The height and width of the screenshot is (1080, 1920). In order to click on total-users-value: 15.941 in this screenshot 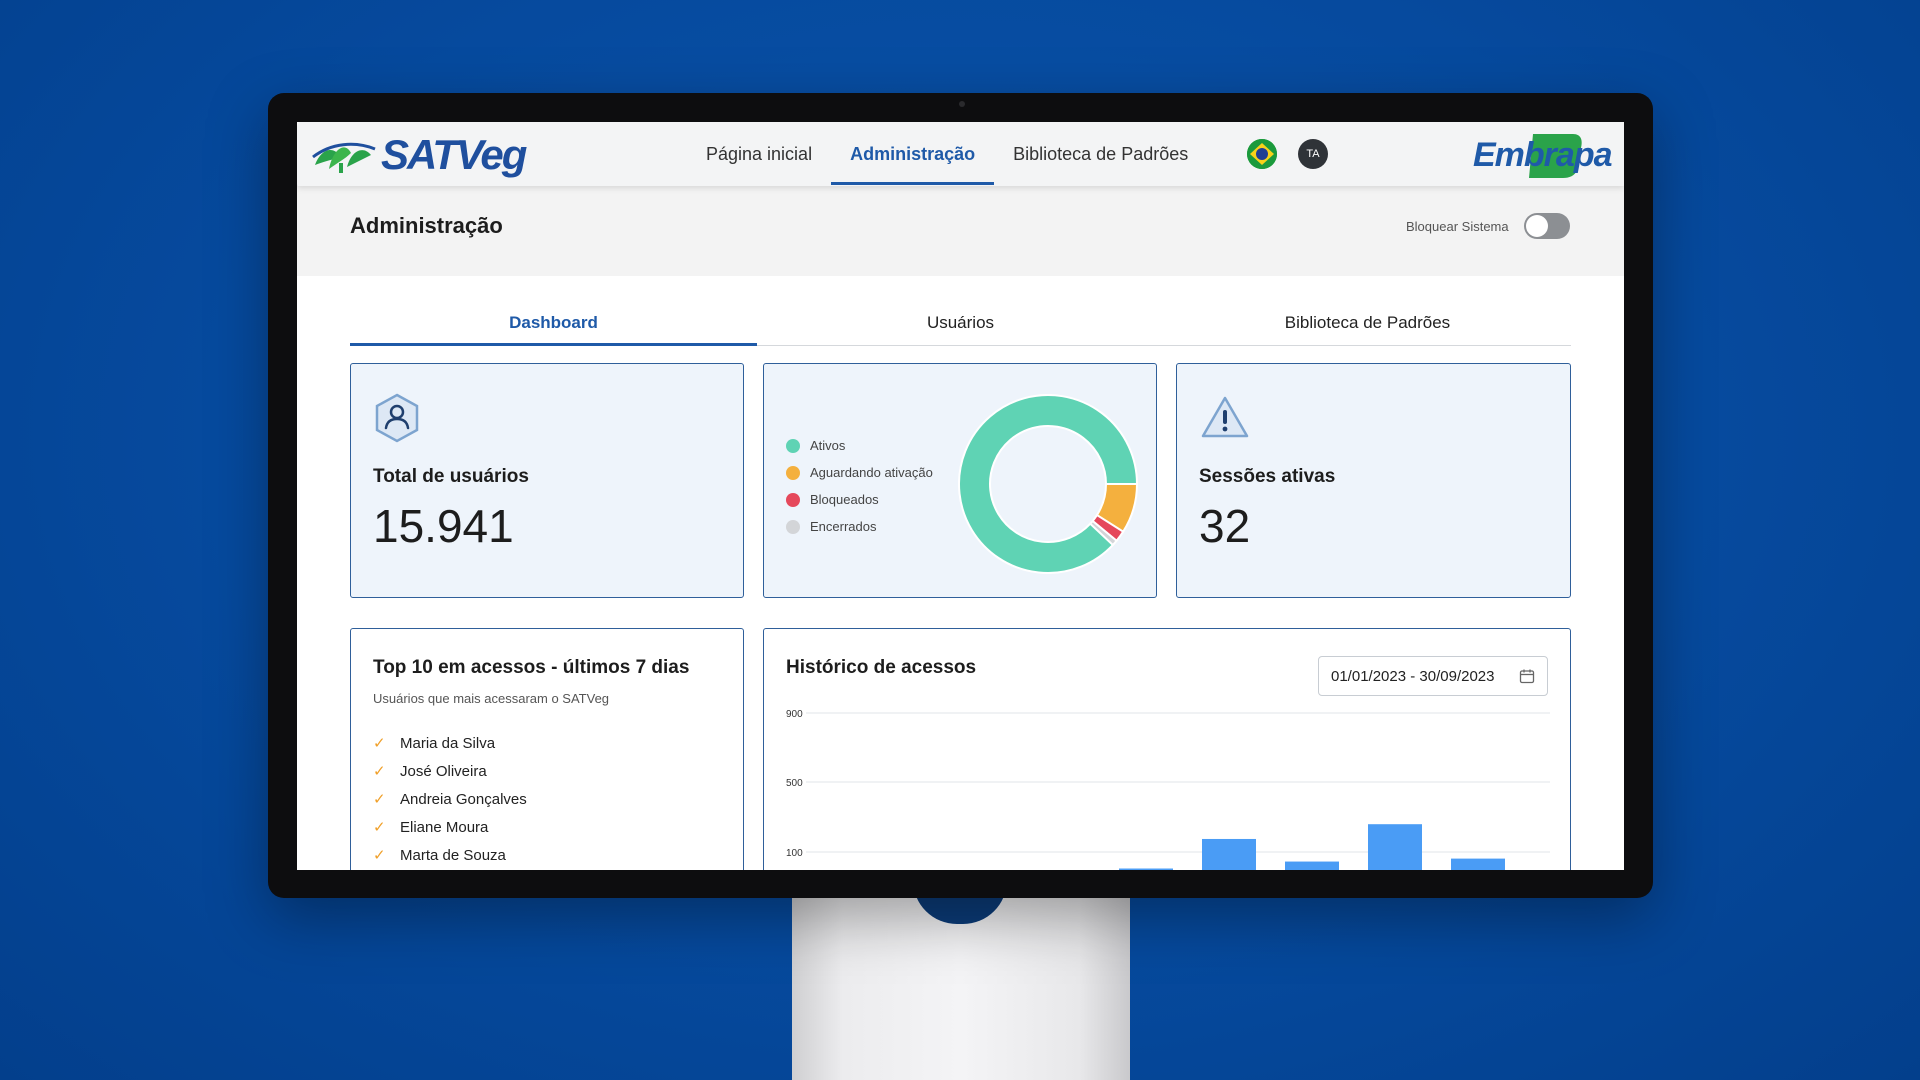, I will do `click(443, 526)`.